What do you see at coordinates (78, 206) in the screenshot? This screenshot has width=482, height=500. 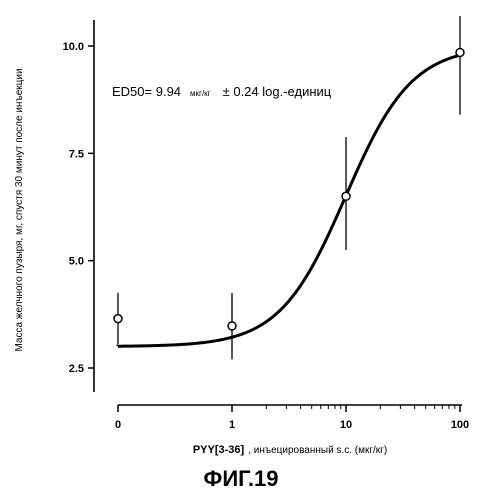 I see `y-axis: 2.5 5.0 7.5 10.0` at bounding box center [78, 206].